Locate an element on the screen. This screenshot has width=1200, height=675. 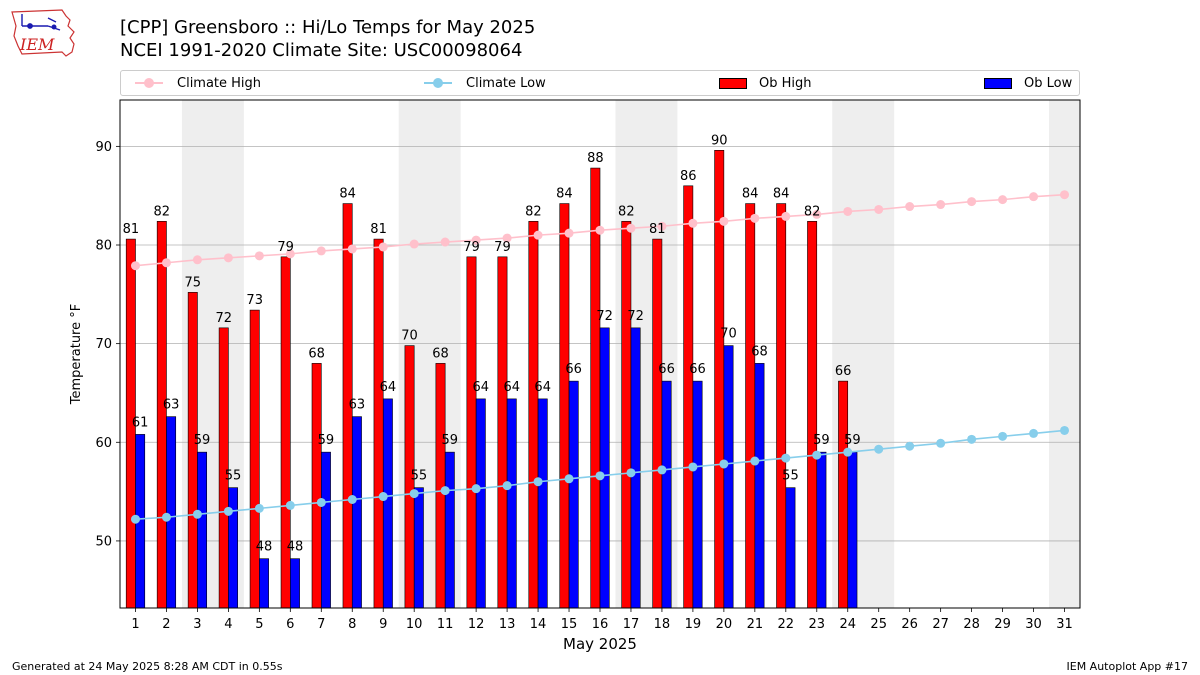
ob-high-label-5: 73 is located at coordinates (254, 300).